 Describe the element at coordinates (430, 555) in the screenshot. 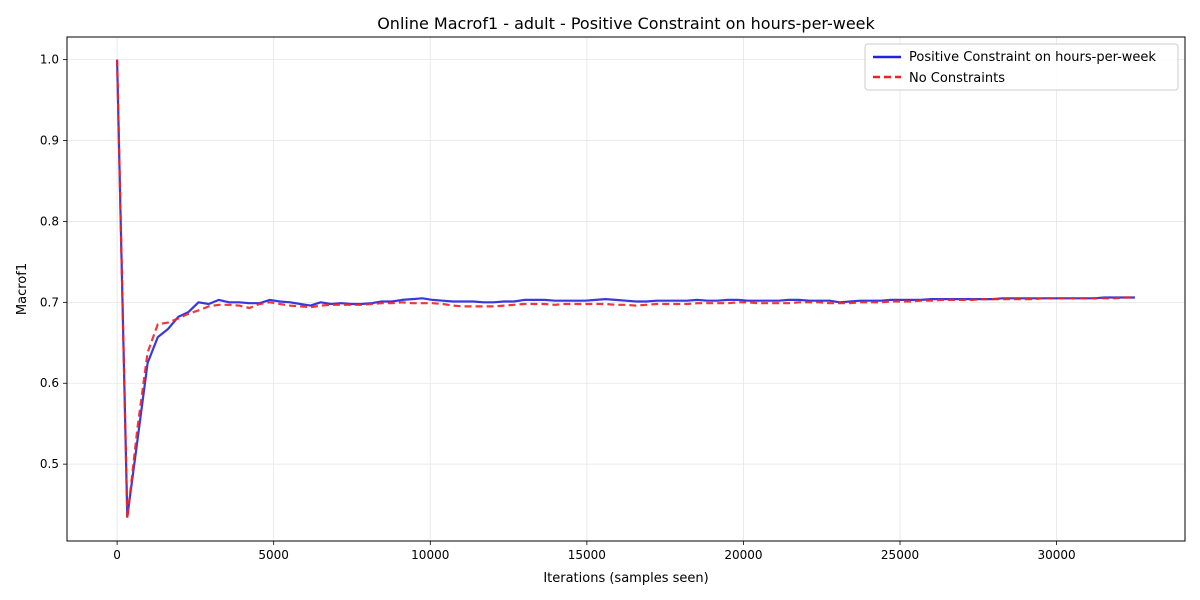

I see `x-tick-label: 10000` at that location.